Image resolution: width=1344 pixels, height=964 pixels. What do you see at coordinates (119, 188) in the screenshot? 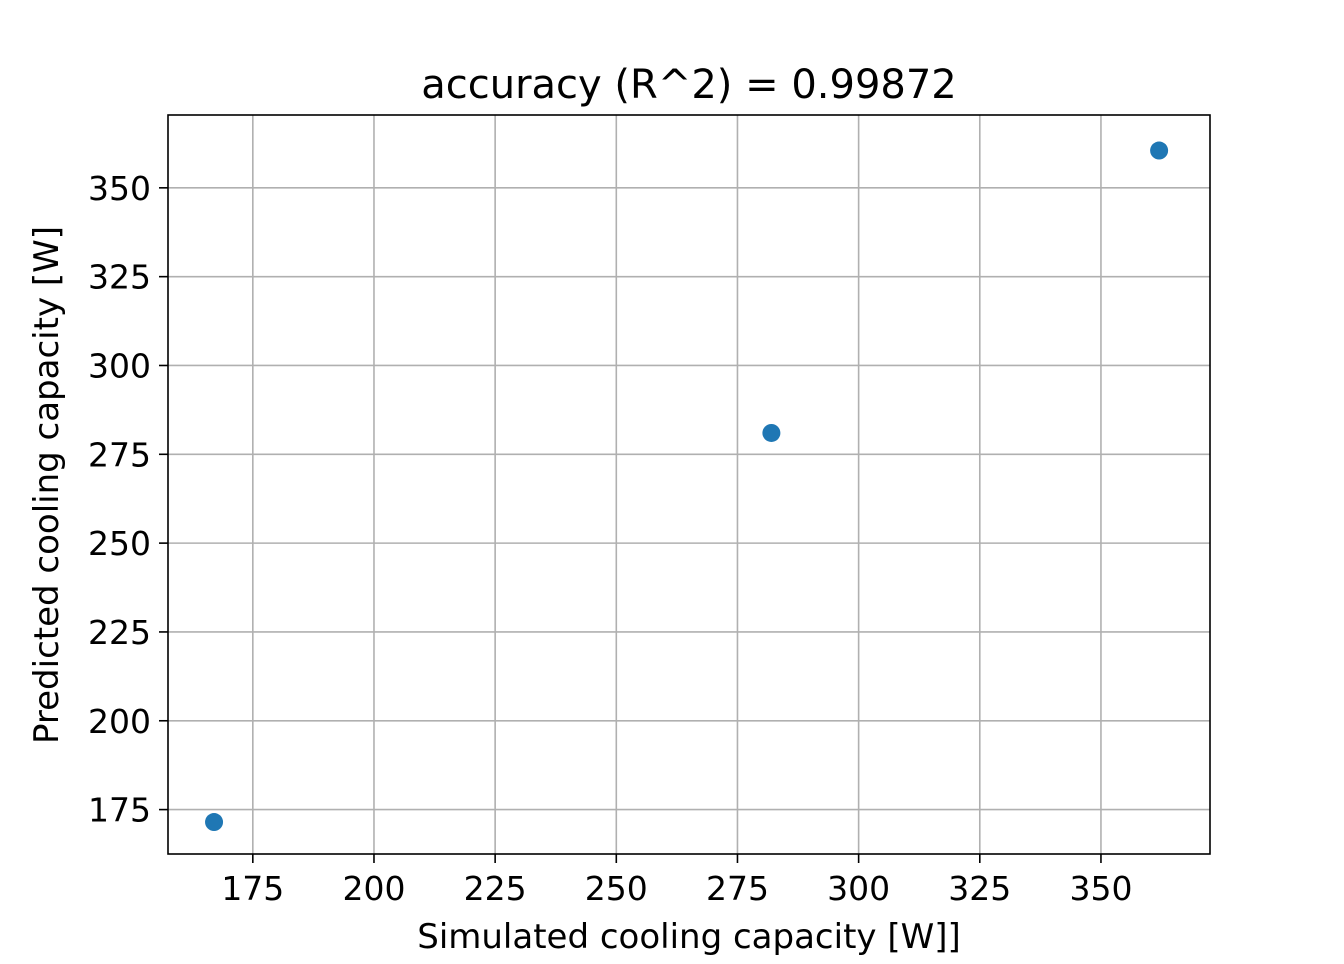
I see `y-tick-label: 350` at bounding box center [119, 188].